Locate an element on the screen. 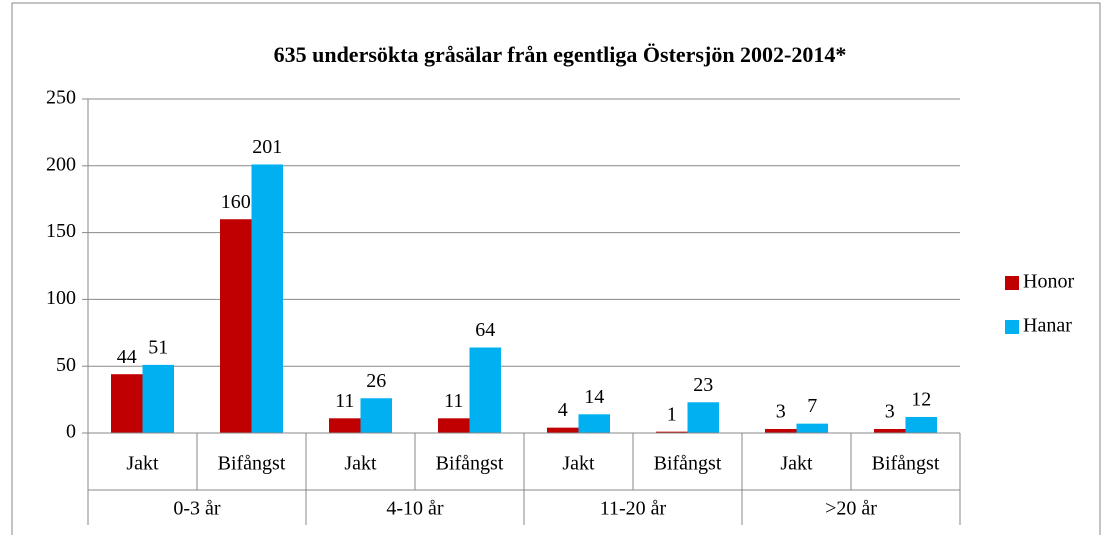 The image size is (1105, 535). data-label: 12 is located at coordinates (921, 400).